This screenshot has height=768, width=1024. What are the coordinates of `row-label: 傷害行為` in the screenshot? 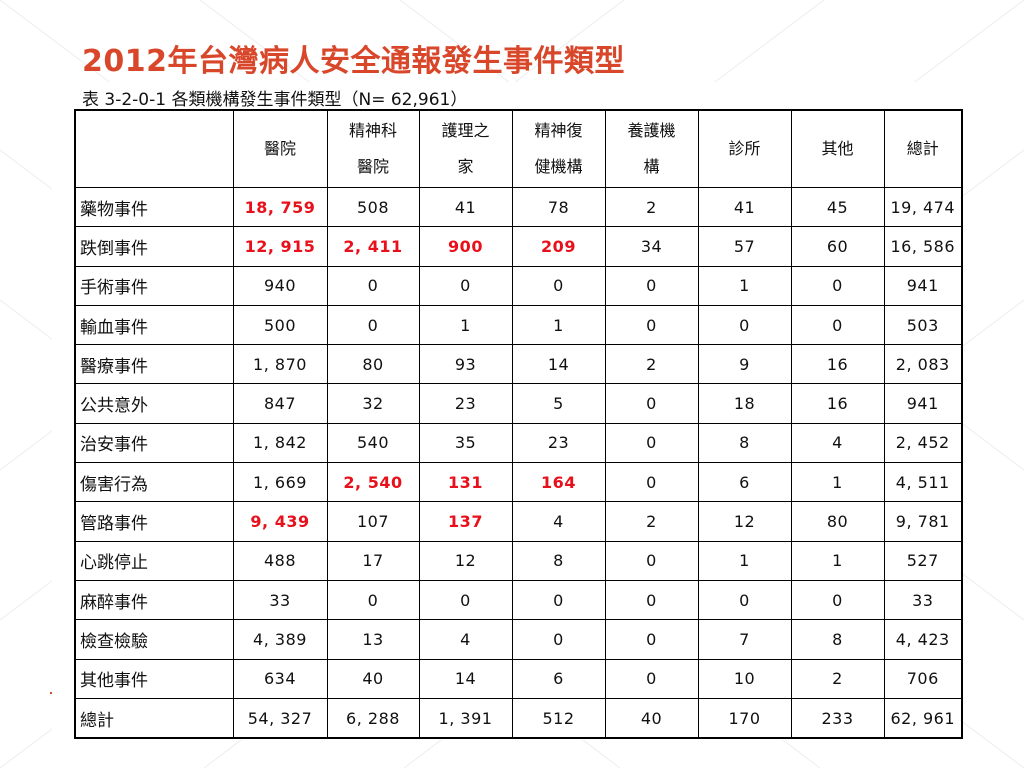 It's located at (154, 482).